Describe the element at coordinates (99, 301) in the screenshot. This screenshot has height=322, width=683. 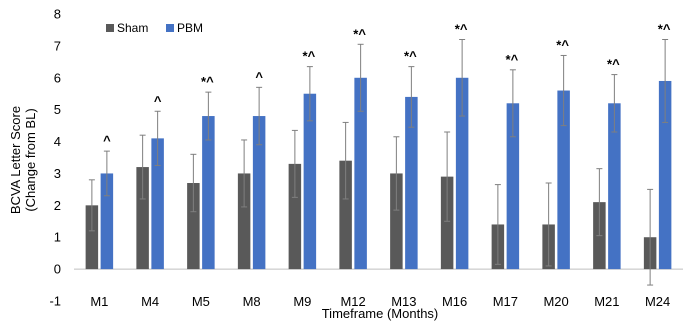
I see `x-tick-label: M1` at that location.